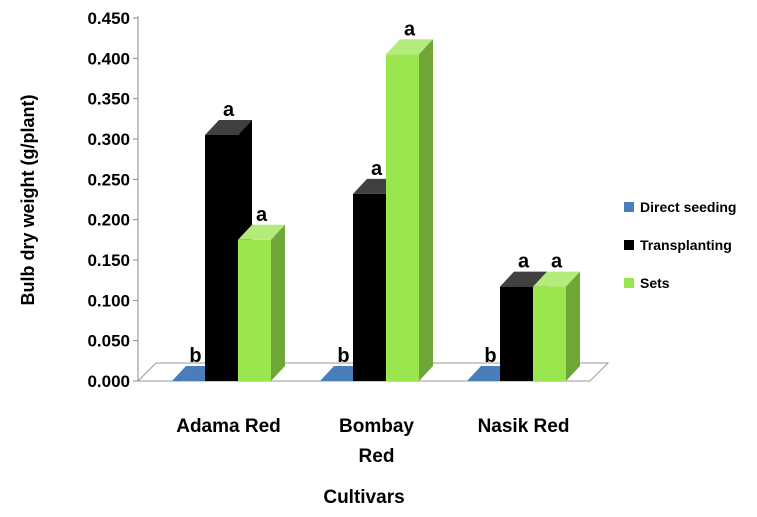 The image size is (757, 517). I want to click on y-tick-label: 0.000, so click(108, 381).